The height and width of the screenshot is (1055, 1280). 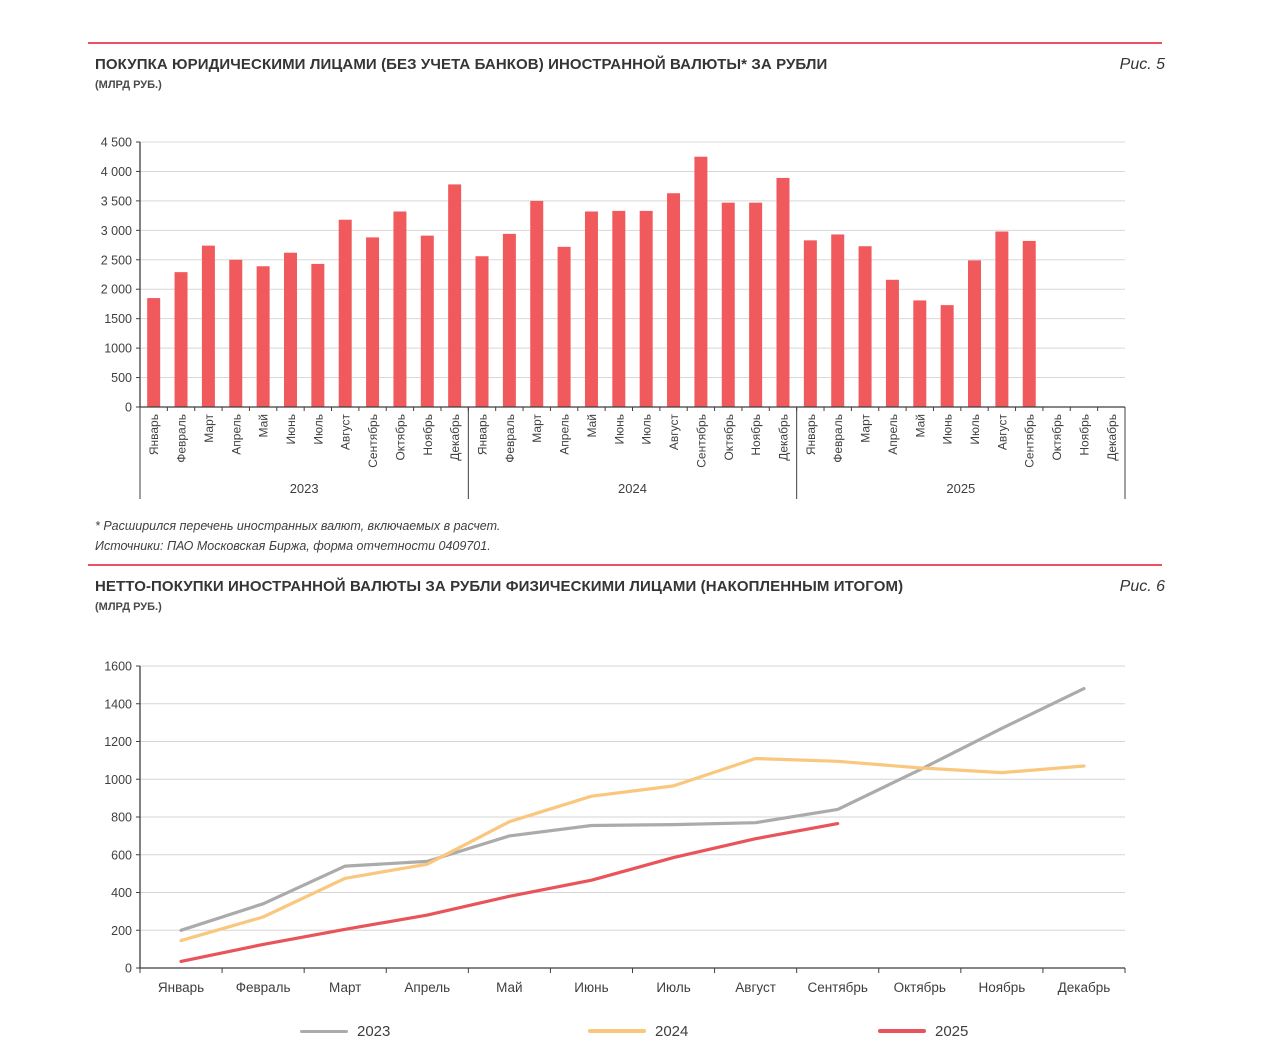 What do you see at coordinates (116, 290) in the screenshot?
I see `y-tick-label: 2 000` at bounding box center [116, 290].